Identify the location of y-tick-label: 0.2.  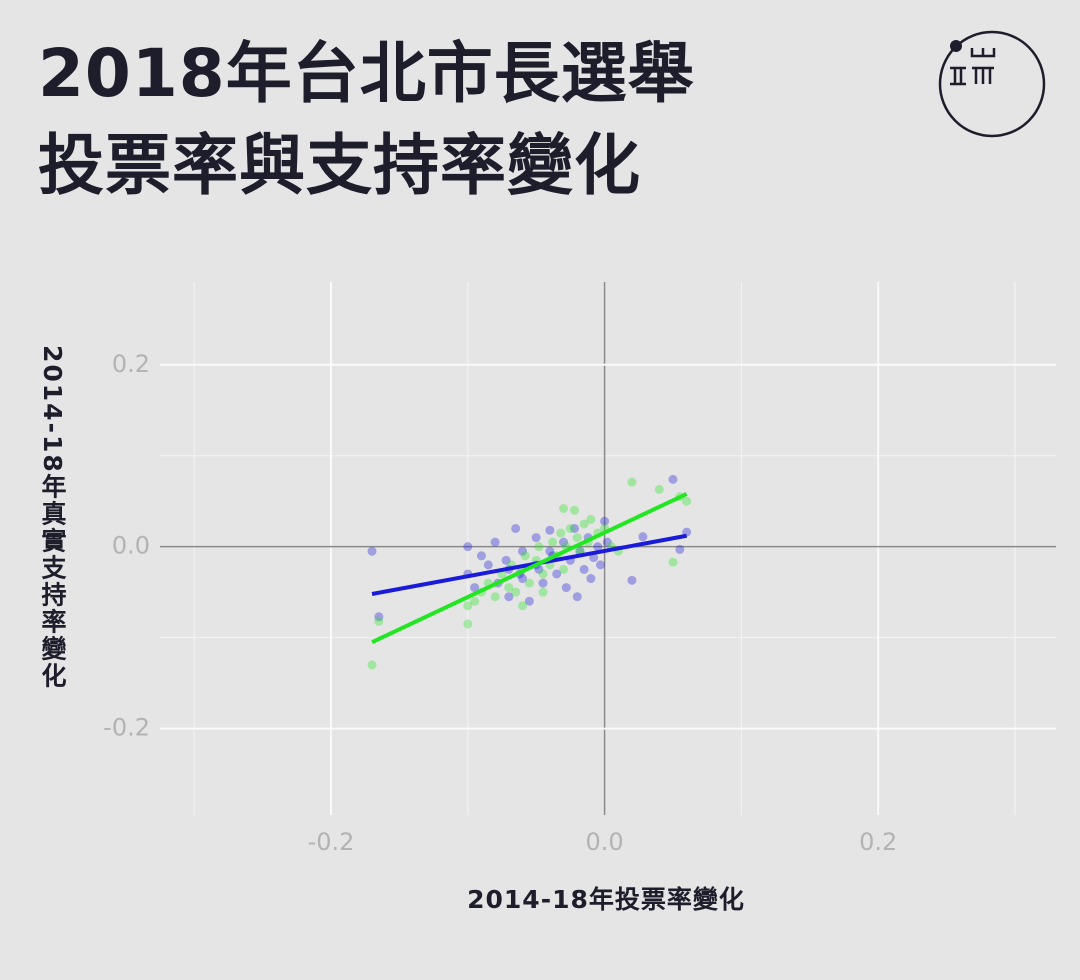
(131, 364).